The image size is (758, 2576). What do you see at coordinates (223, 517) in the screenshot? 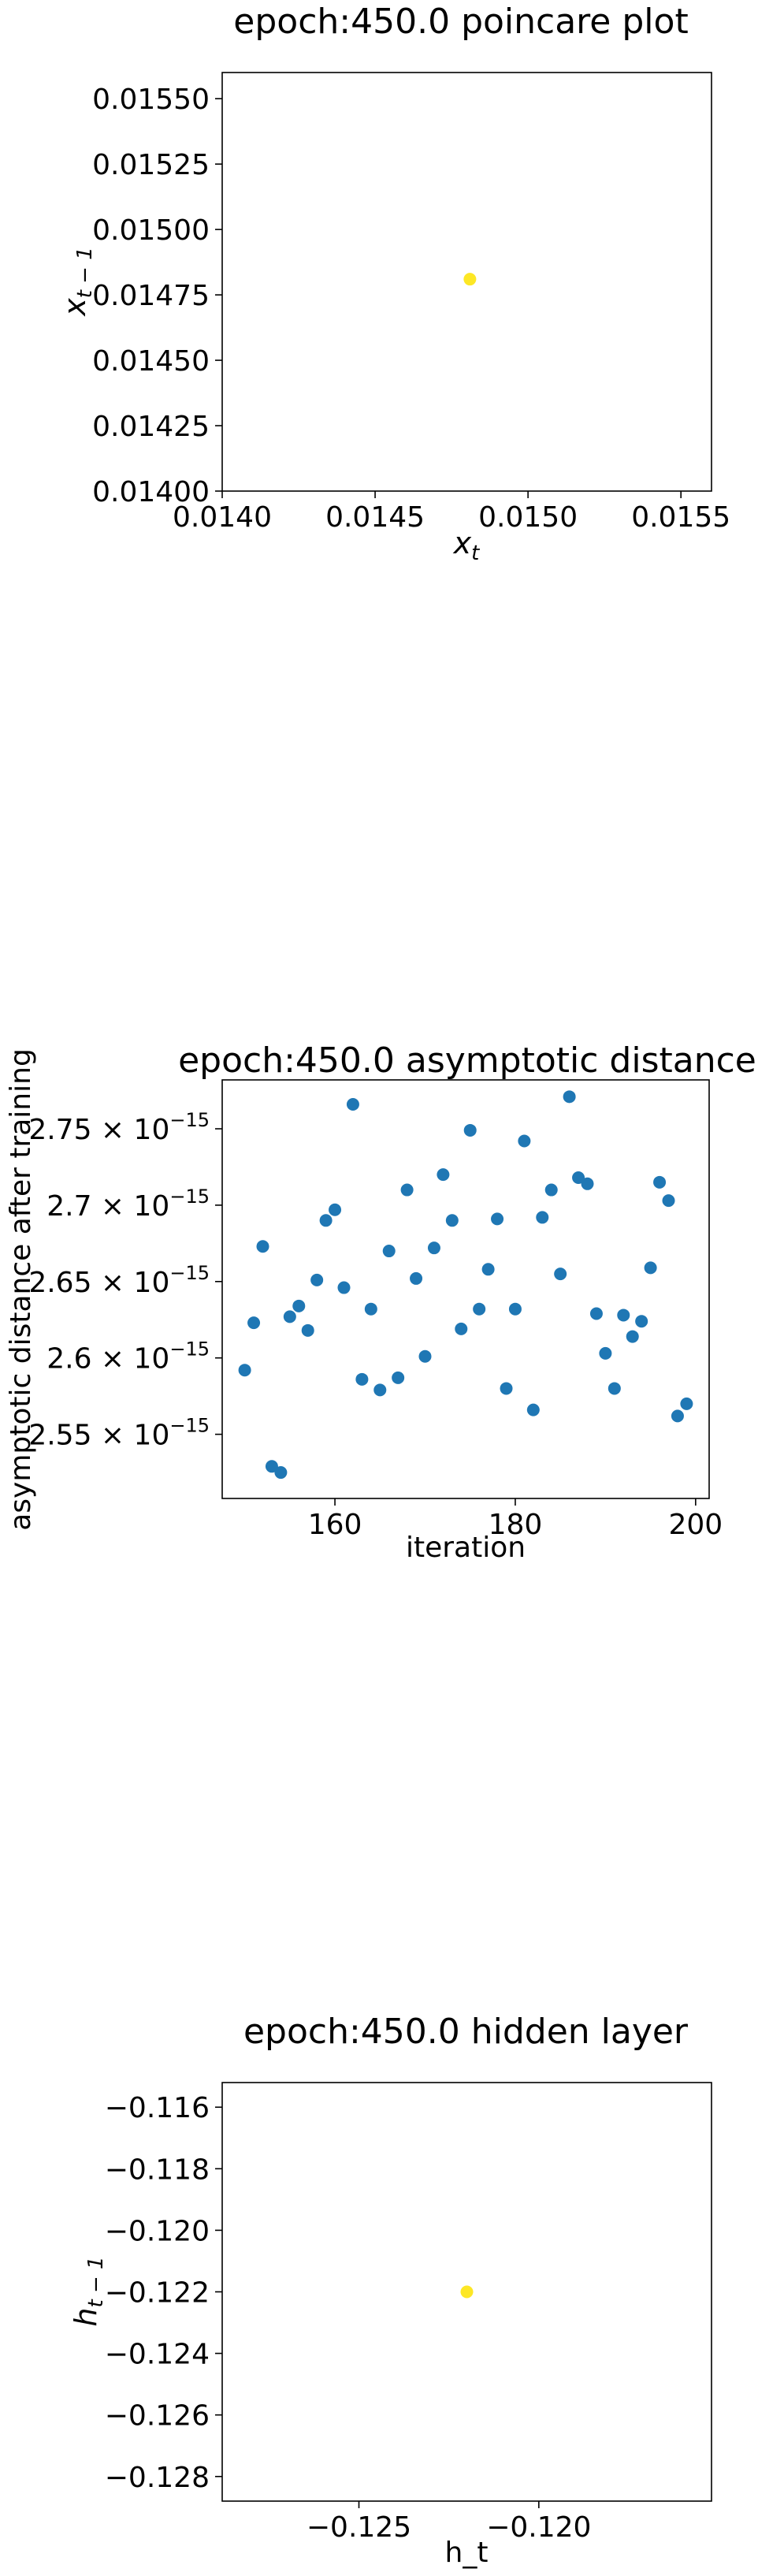
I see `x-tick-label: 0.0140` at bounding box center [223, 517].